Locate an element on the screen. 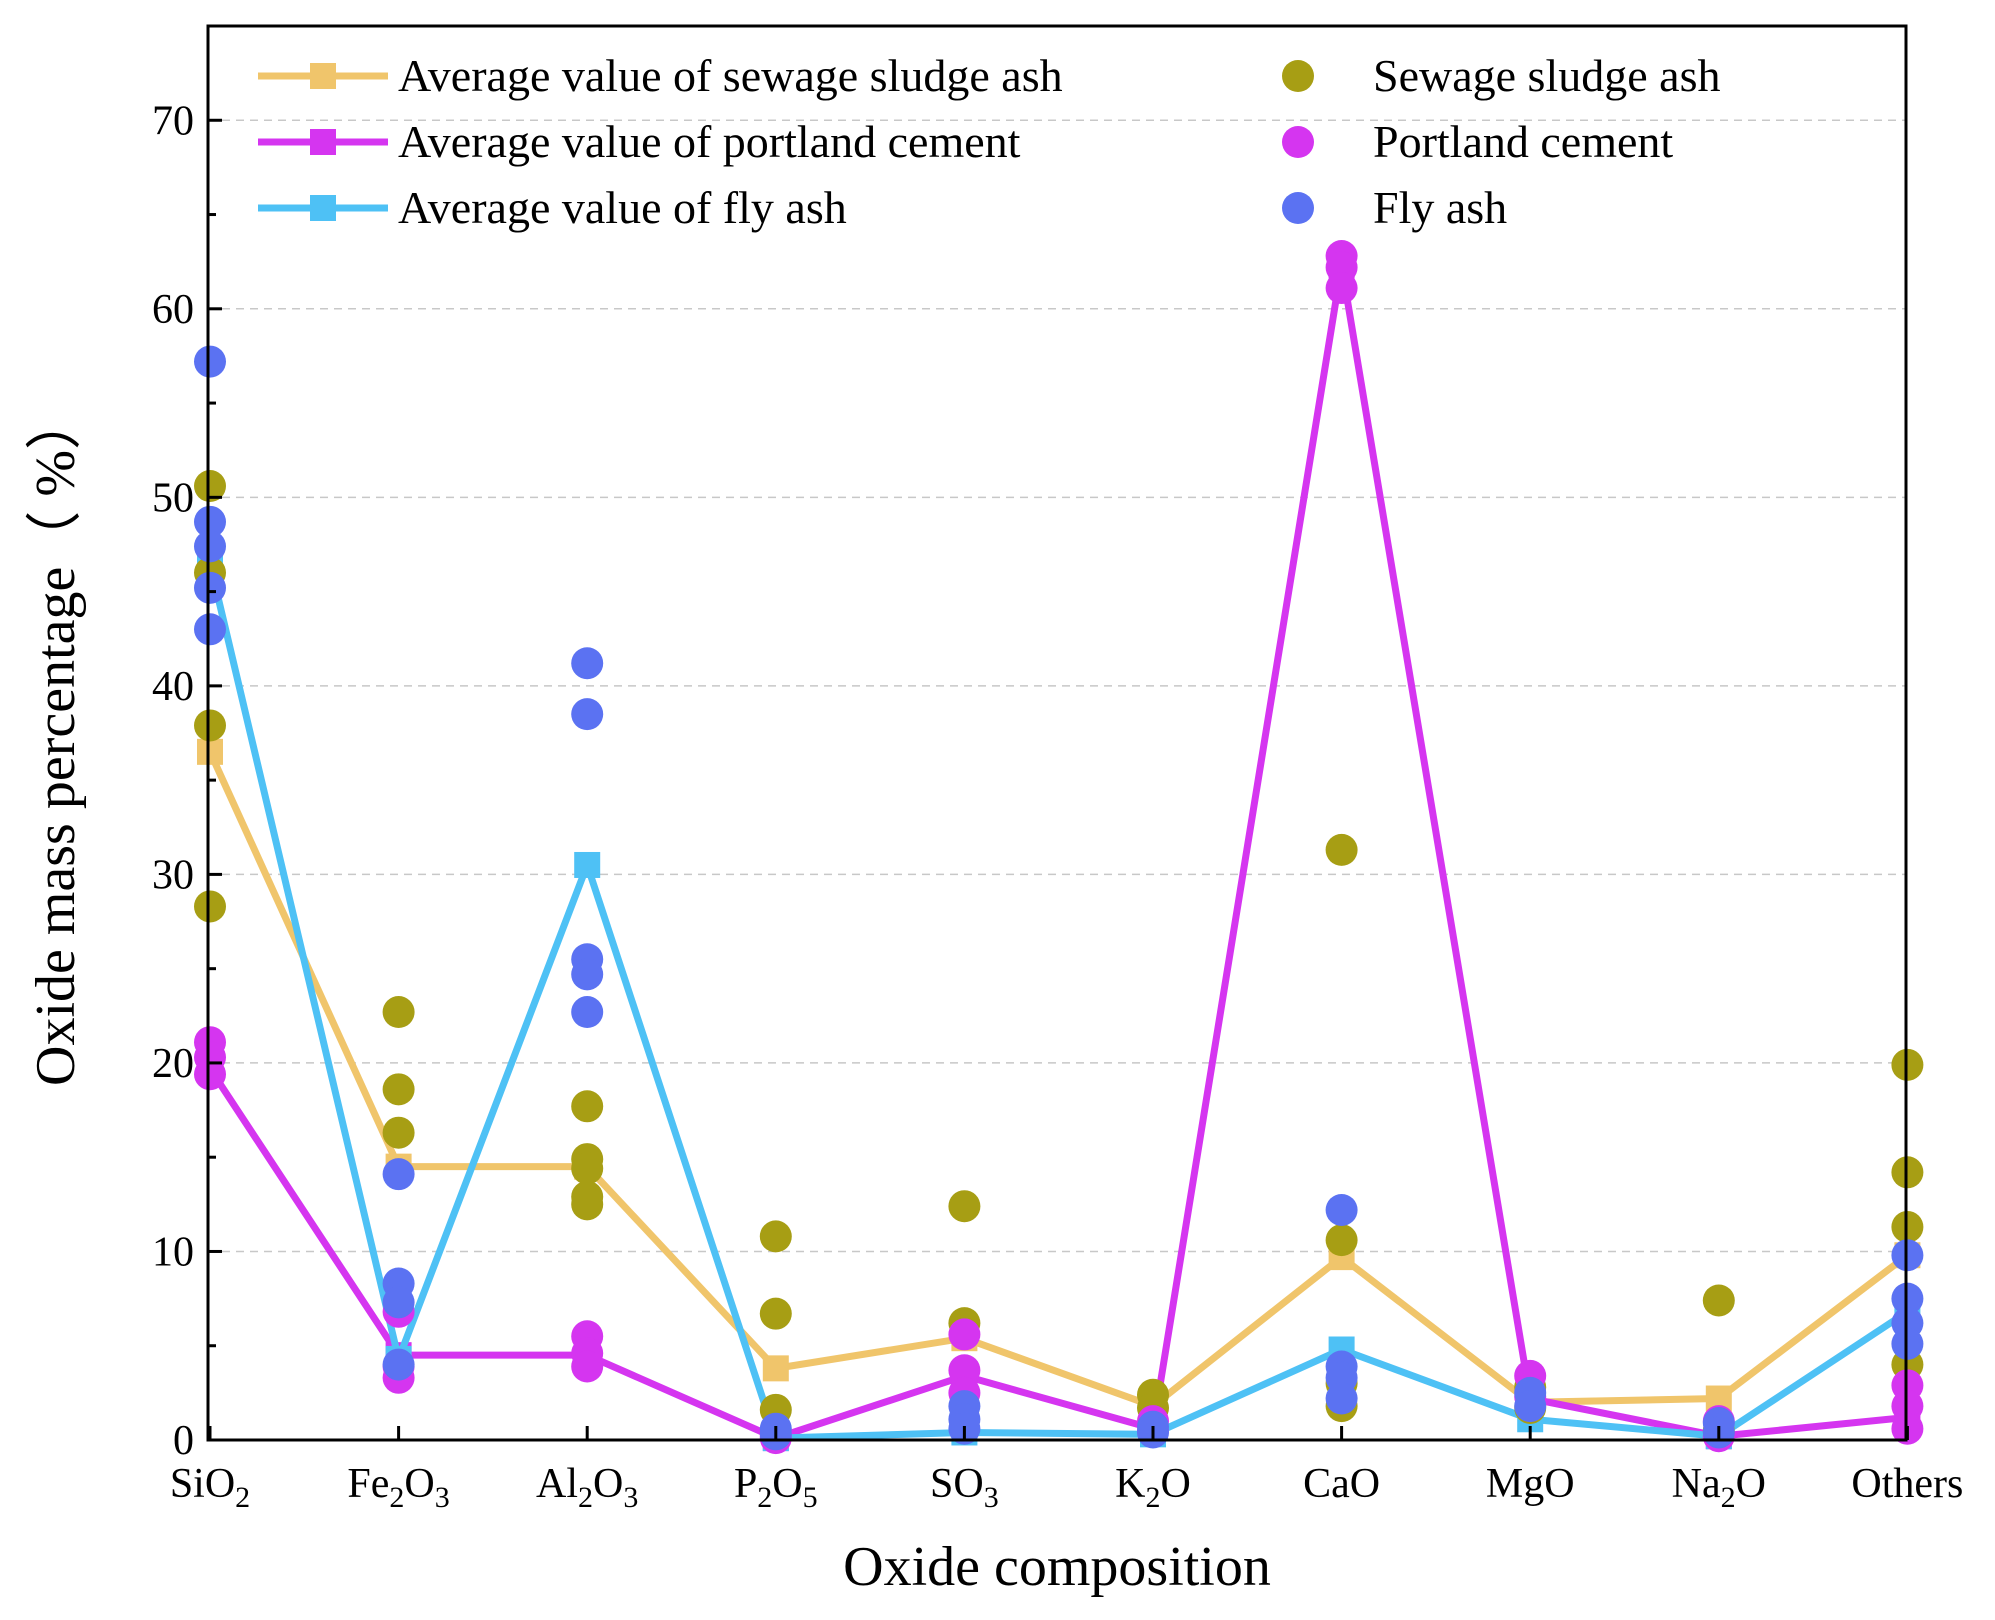 This screenshot has width=1995, height=1620. x-tick-label: SiO2 is located at coordinates (210, 1487).